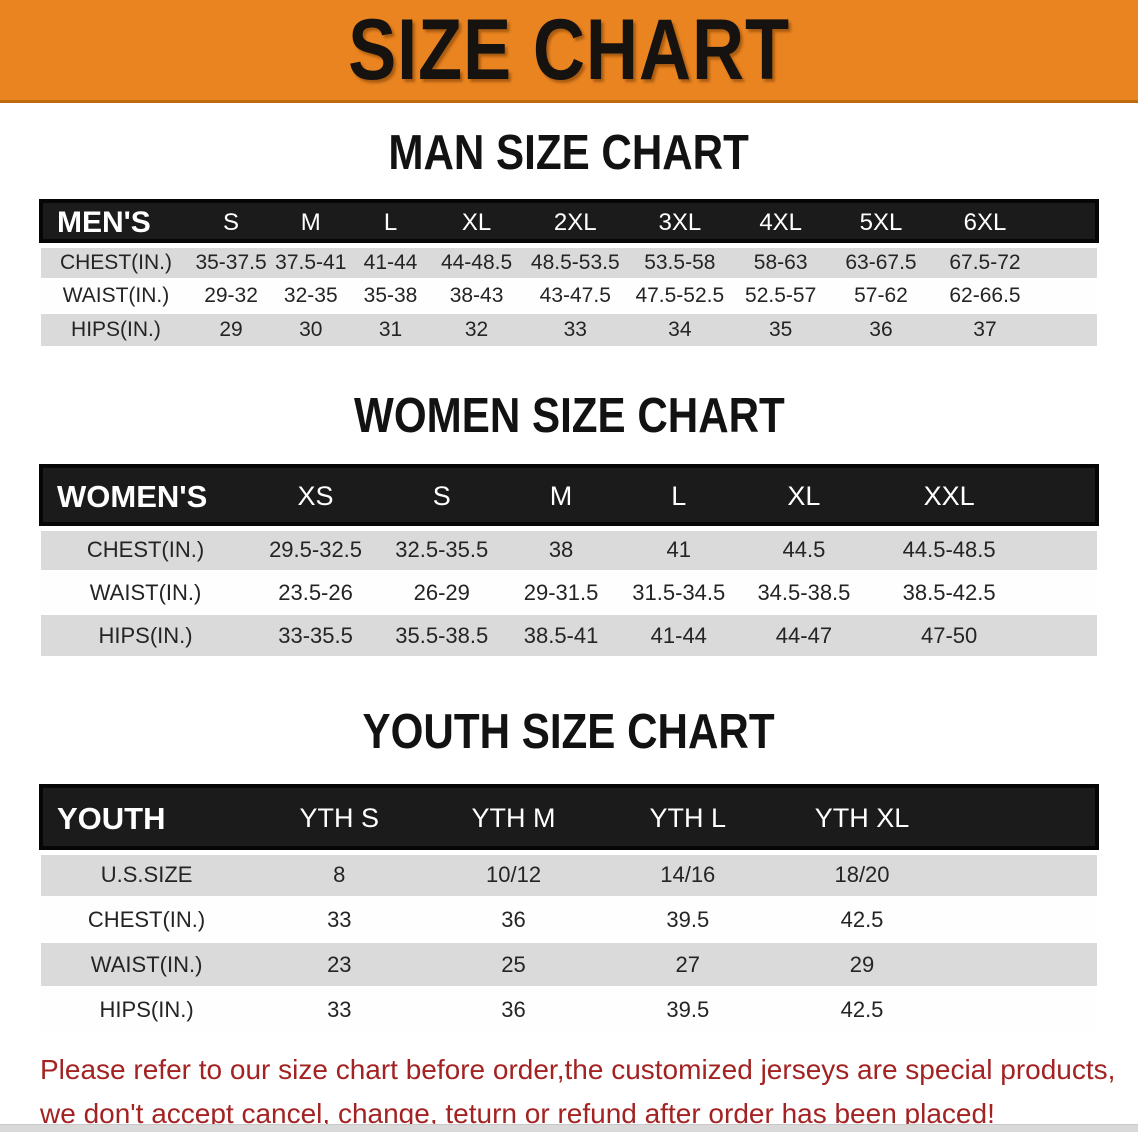  What do you see at coordinates (949, 635) in the screenshot?
I see `women-cell: 47-50` at bounding box center [949, 635].